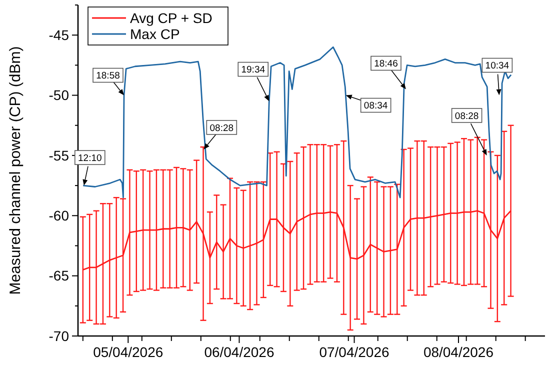  Describe the element at coordinates (376, 106) in the screenshot. I see `annotation: 08:34` at that location.